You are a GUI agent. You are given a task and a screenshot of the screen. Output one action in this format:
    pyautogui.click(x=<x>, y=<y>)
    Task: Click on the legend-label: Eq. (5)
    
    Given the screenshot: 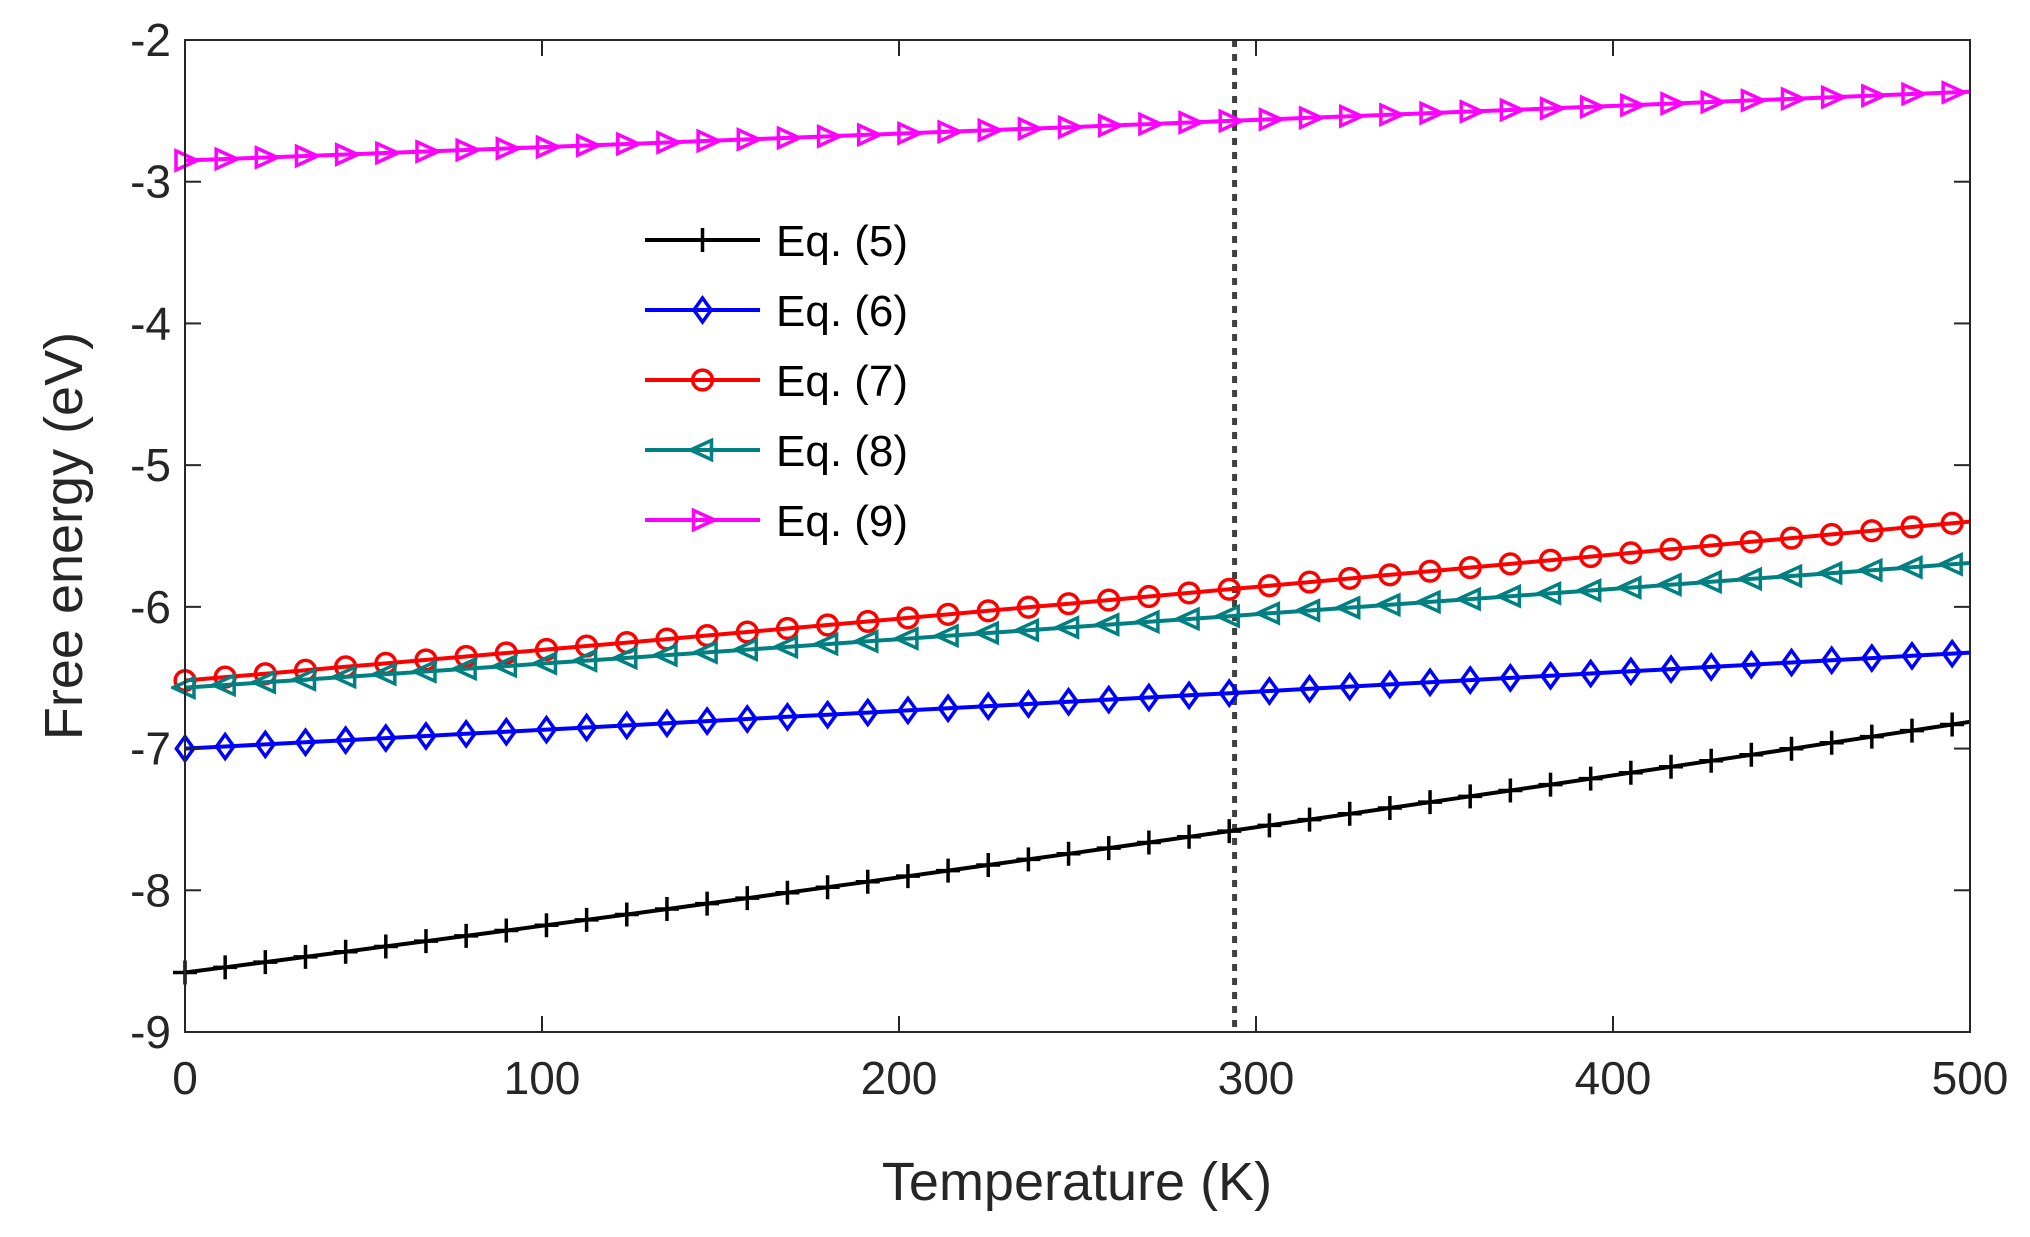 What is the action you would take?
    pyautogui.click(x=842, y=241)
    